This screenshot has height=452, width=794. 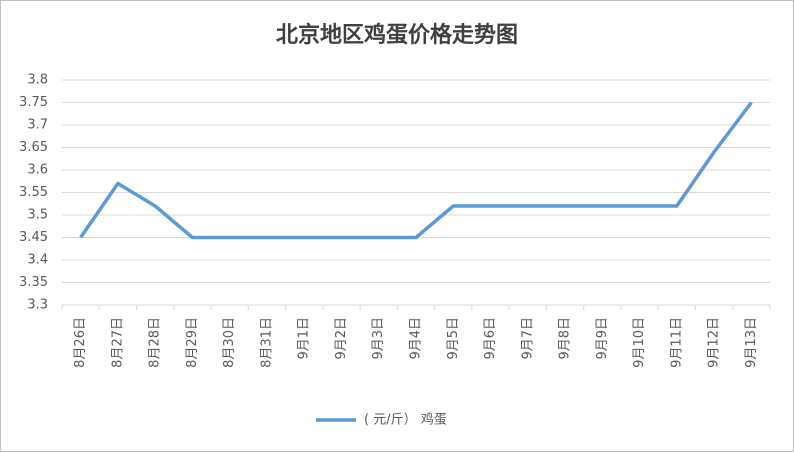 What do you see at coordinates (405, 420) in the screenshot?
I see `legend-label: ( 元/斤） 鸡蛋` at bounding box center [405, 420].